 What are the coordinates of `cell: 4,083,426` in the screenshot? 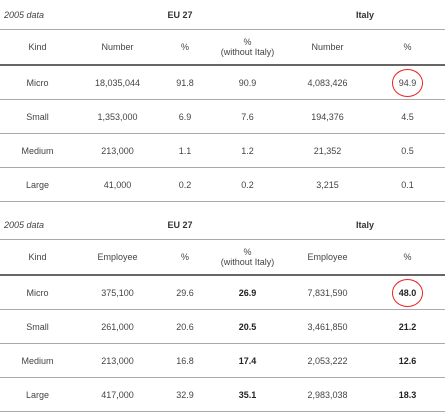 It's located at (328, 82).